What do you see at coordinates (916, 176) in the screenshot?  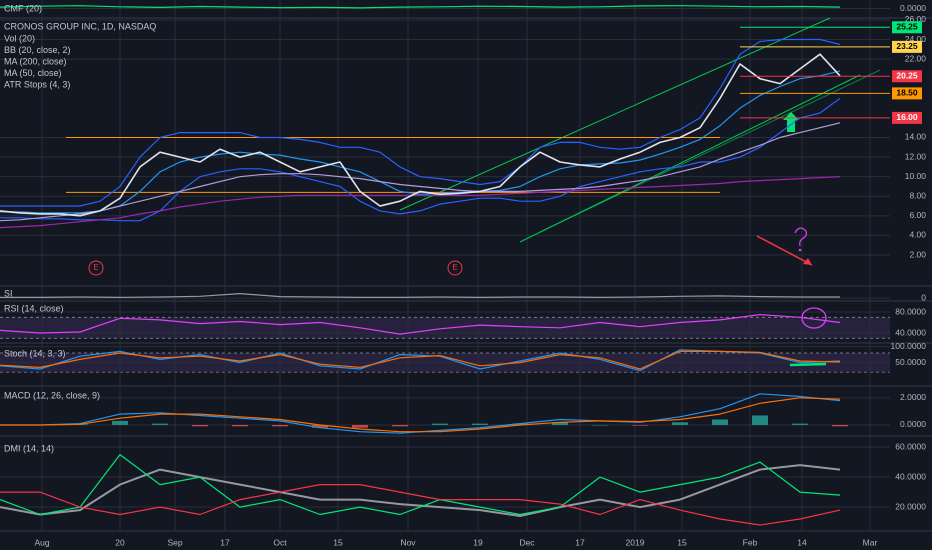 I see `y-tick-label: 10.00` at bounding box center [916, 176].